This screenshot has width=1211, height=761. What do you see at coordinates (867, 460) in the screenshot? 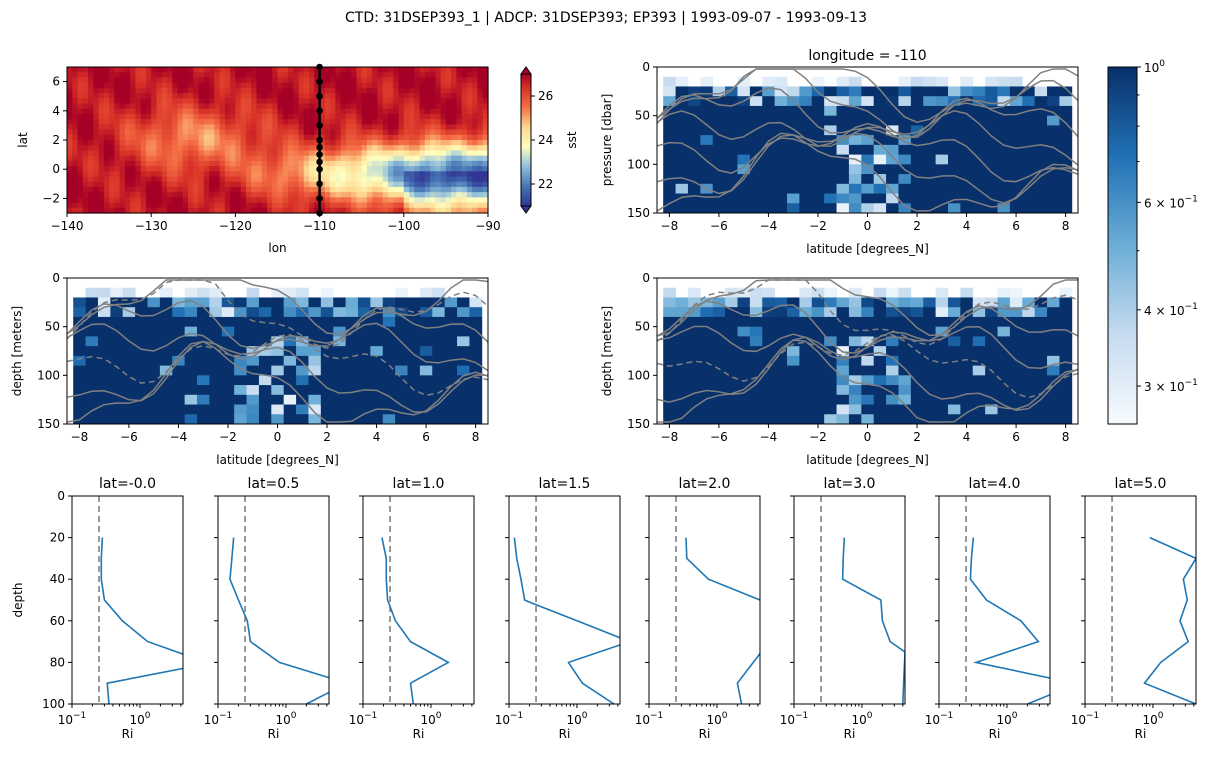
I see `ri_depth_right-xlabel: latitude [degrees_N]` at bounding box center [867, 460].